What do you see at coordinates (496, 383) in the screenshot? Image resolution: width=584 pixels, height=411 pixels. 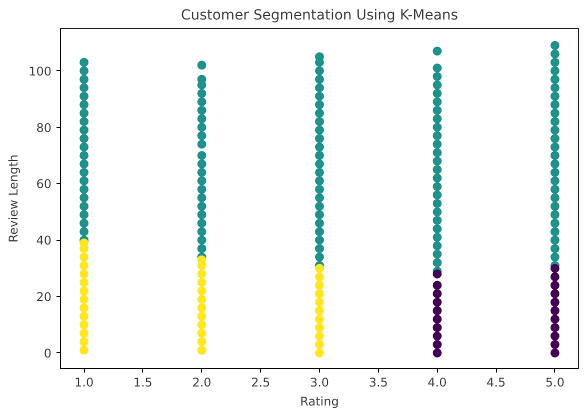 I see `x-tick-label: 4.5` at bounding box center [496, 383].